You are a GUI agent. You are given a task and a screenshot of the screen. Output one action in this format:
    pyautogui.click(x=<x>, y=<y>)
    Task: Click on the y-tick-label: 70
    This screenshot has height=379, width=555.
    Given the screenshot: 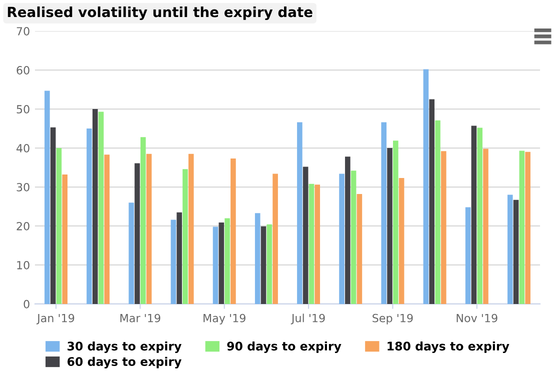 What is the action you would take?
    pyautogui.click(x=23, y=31)
    